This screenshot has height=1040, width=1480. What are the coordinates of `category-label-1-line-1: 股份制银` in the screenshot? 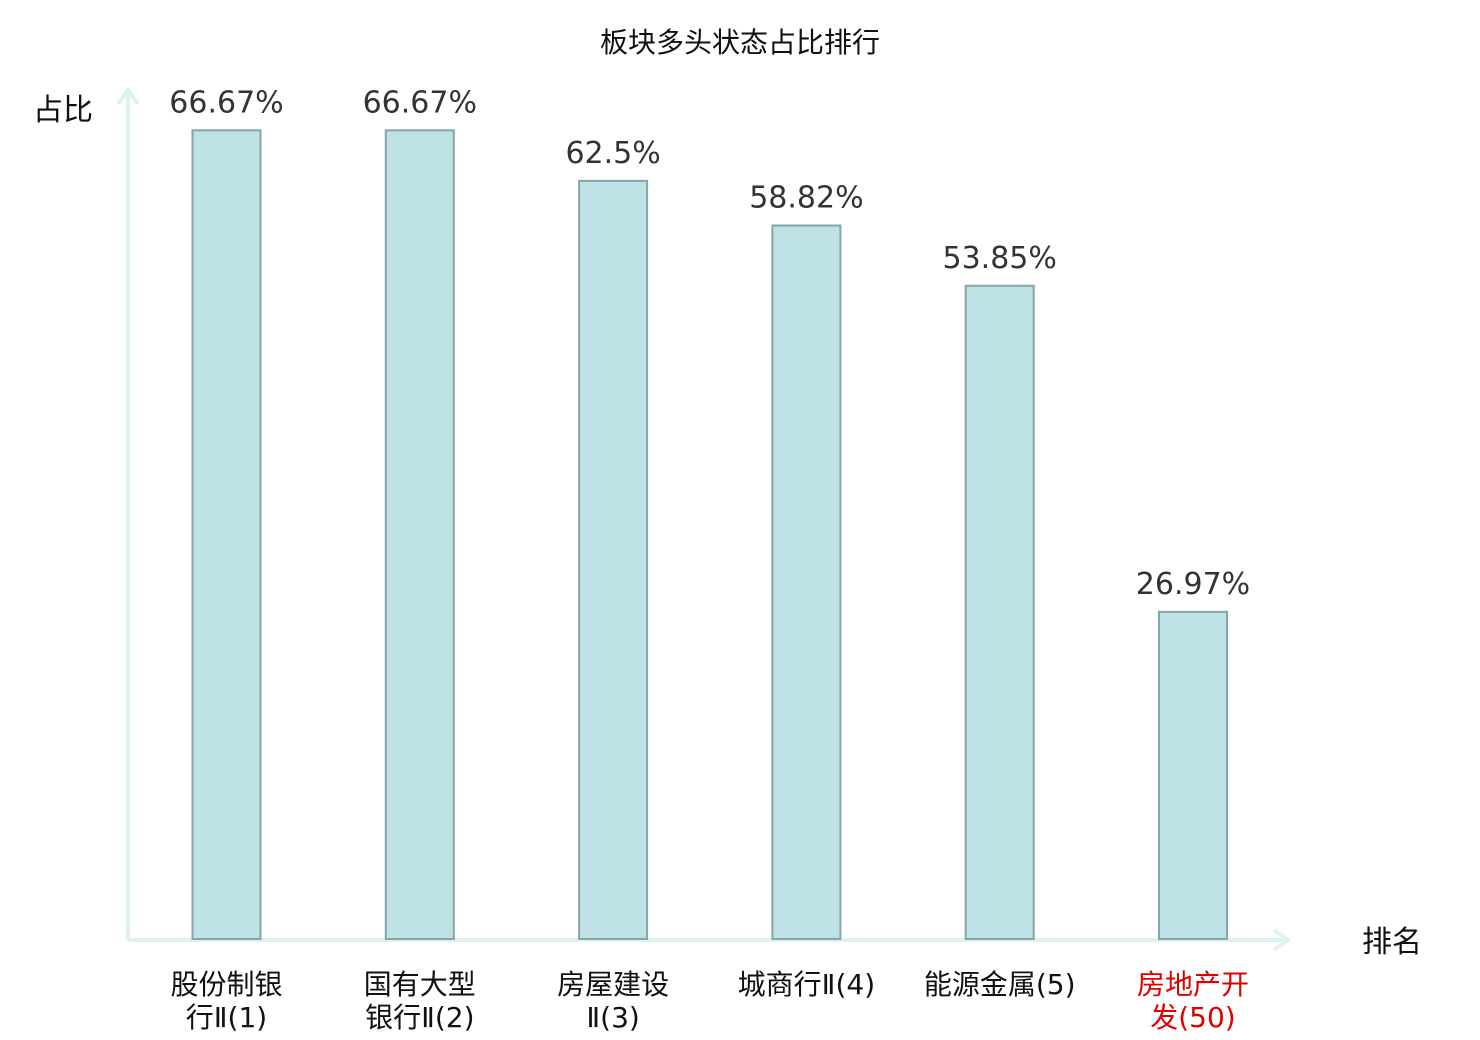 It's located at (226, 984).